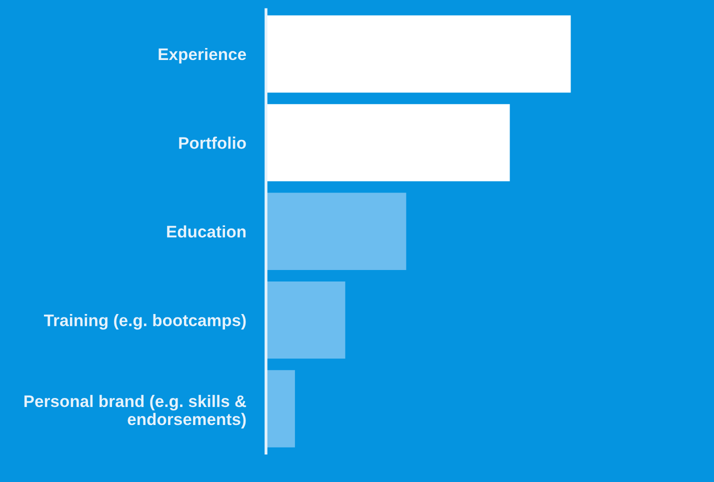  I want to click on y-tick-label: Personal brand (e.g. skills & endorsements), so click(135, 411).